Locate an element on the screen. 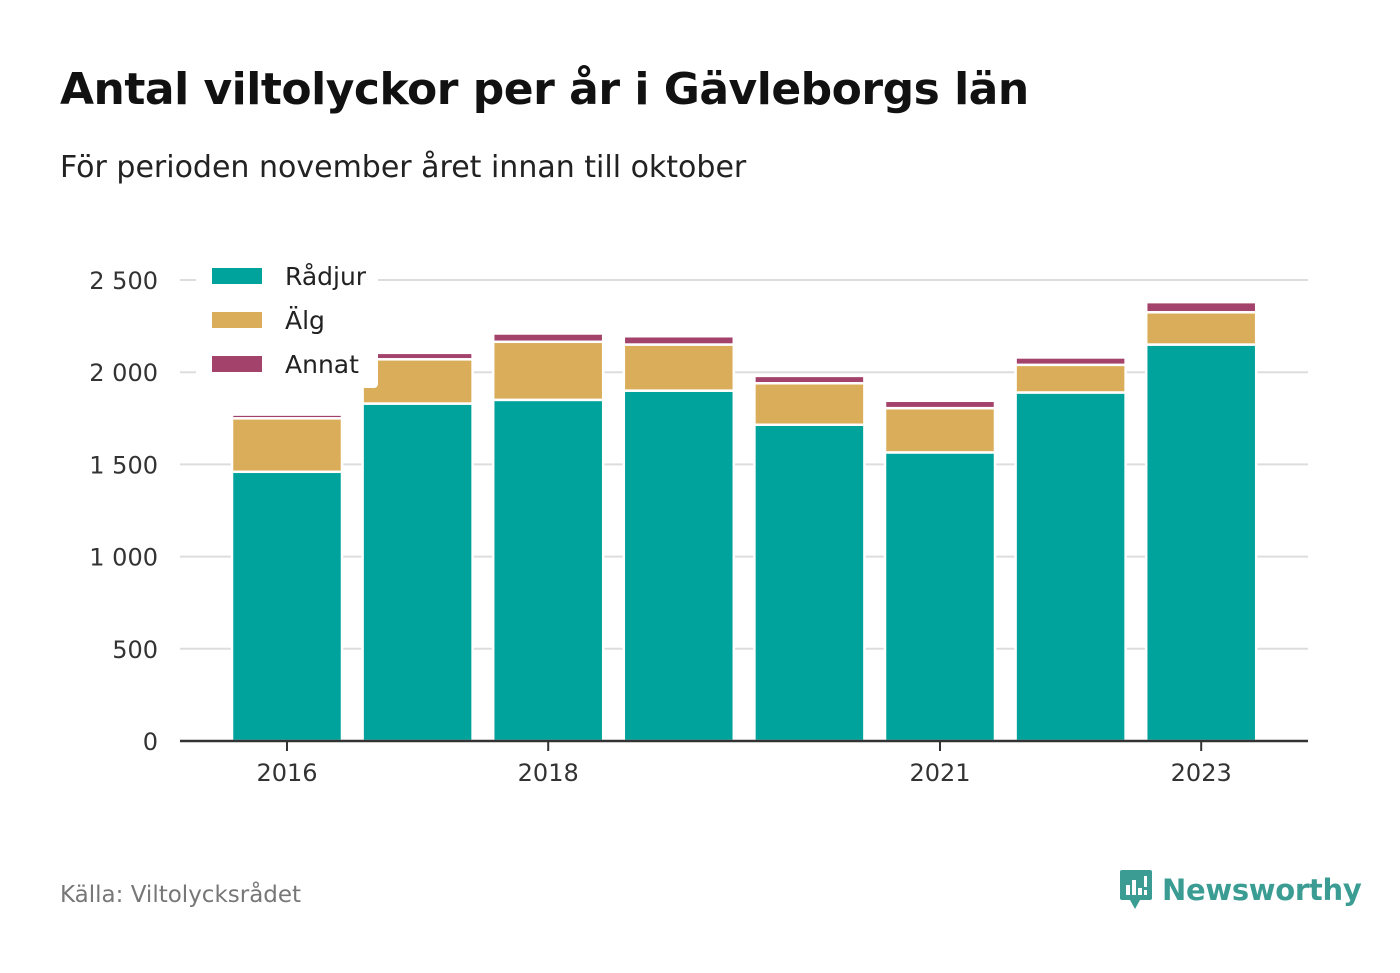 This screenshot has height=973, width=1400. bar-2023-alg is located at coordinates (1201, 328).